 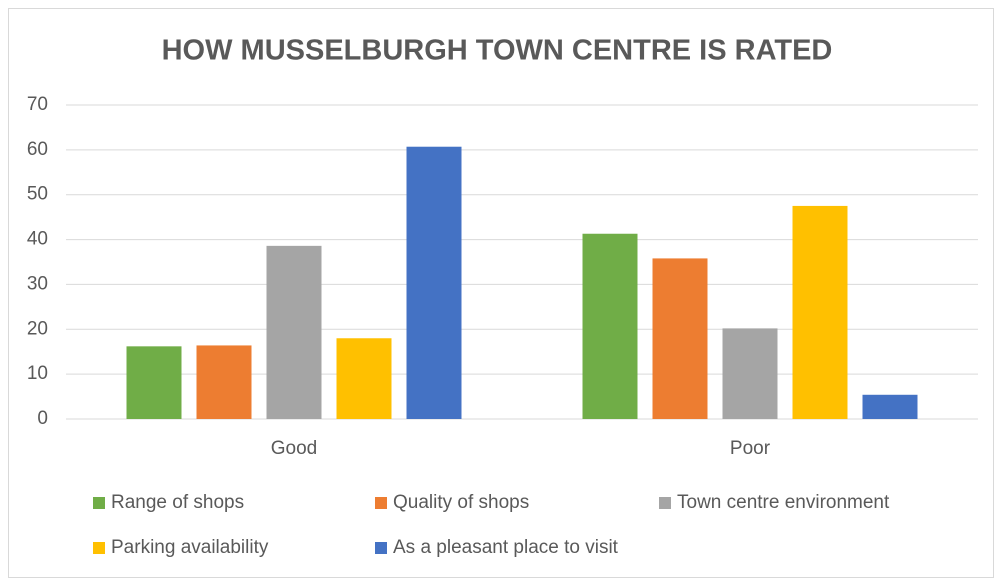 I want to click on y-tick-label: 10, so click(x=37, y=373).